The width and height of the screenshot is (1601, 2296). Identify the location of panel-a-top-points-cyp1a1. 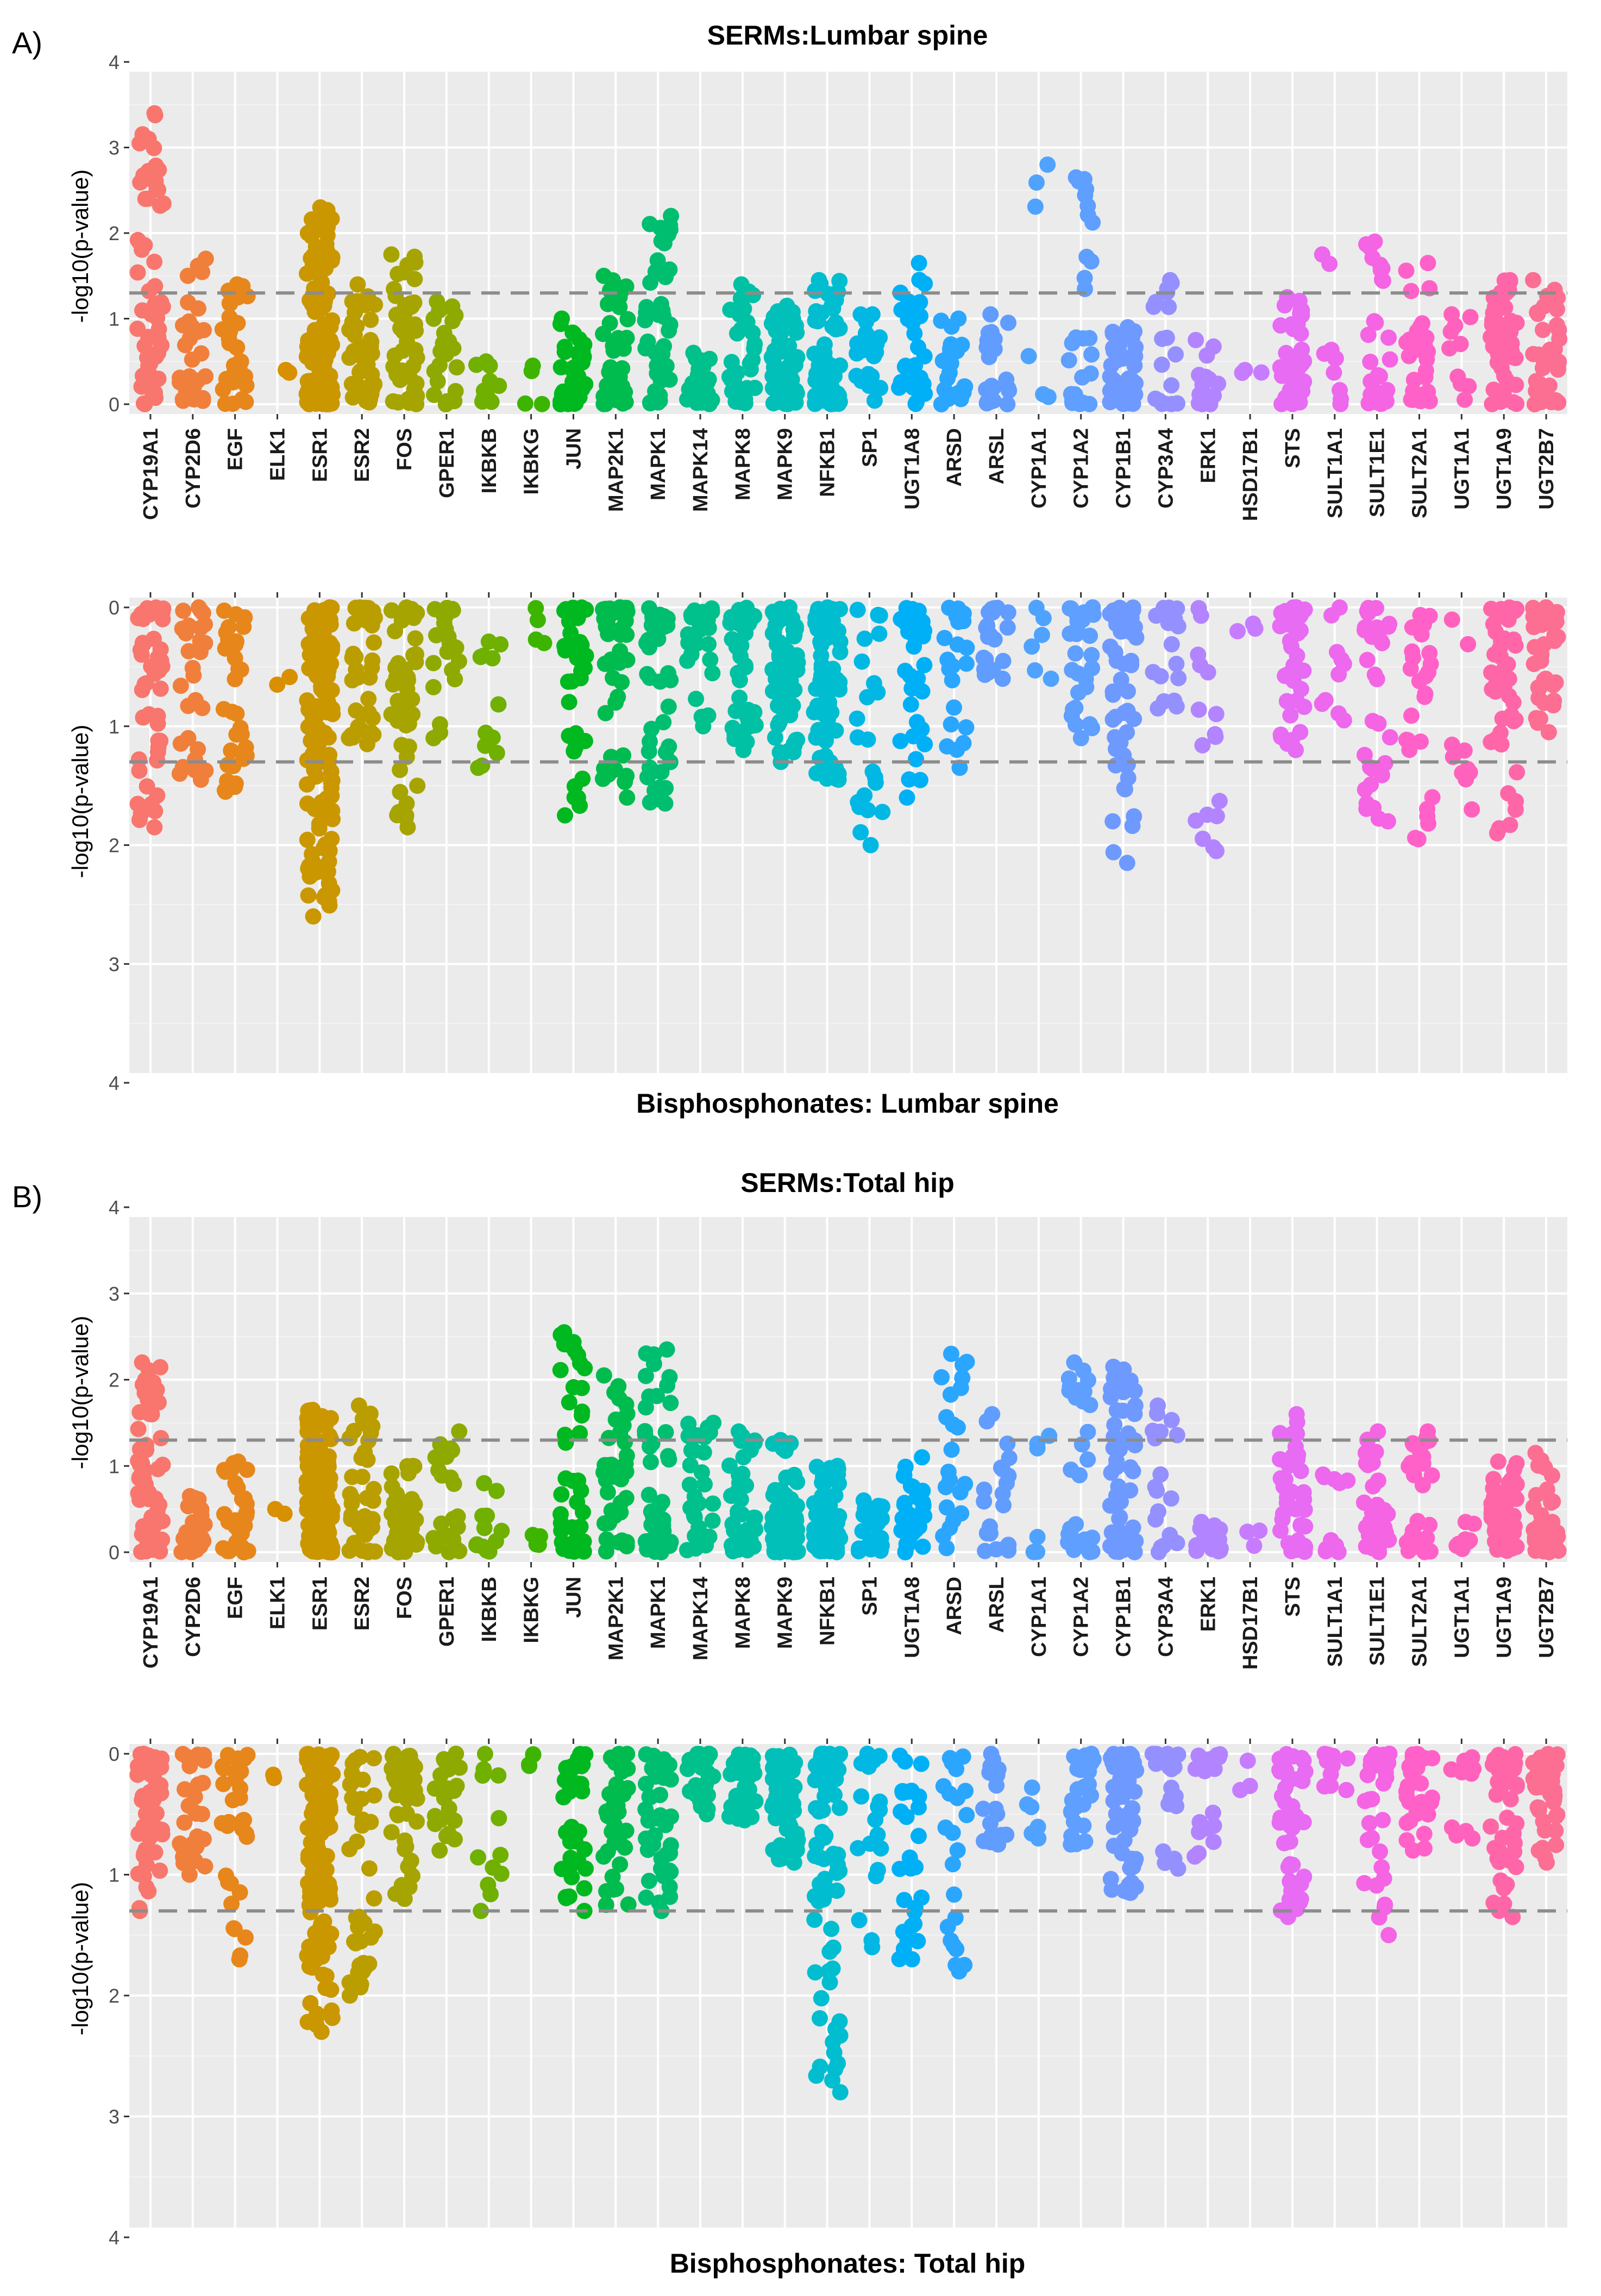
(1038, 280).